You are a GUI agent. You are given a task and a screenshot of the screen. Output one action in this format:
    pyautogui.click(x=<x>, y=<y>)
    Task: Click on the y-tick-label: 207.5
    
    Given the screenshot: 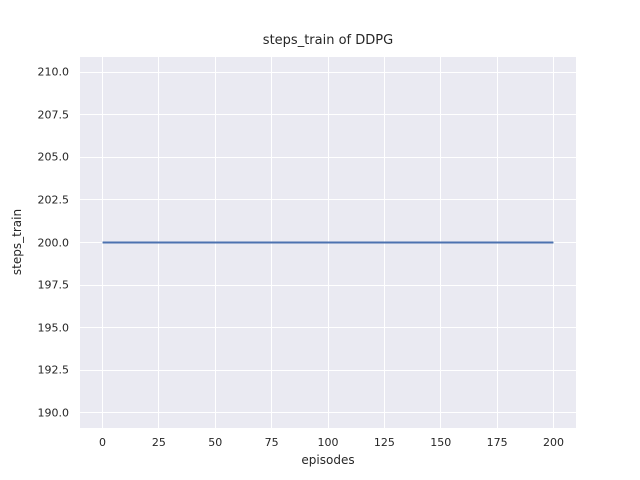 What is the action you would take?
    pyautogui.click(x=53, y=115)
    